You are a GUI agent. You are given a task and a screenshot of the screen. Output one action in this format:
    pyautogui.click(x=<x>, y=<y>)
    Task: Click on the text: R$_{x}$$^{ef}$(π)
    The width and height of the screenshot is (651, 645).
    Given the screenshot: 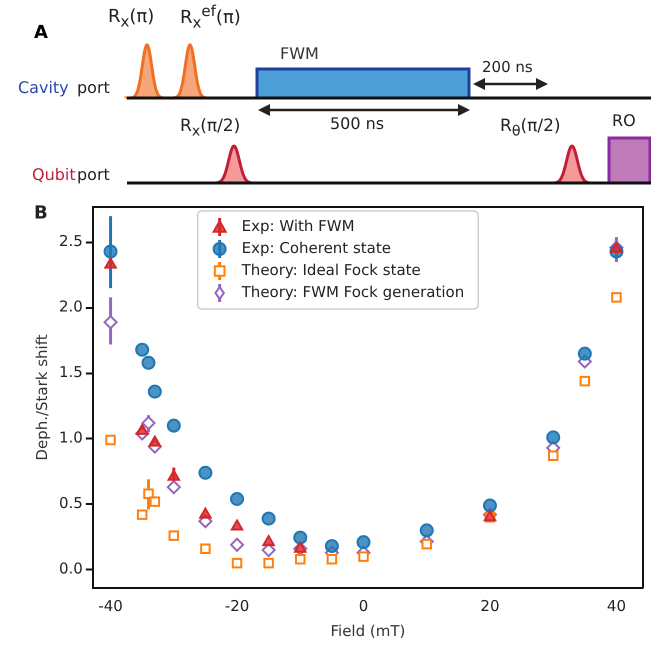 What is the action you would take?
    pyautogui.click(x=210, y=17)
    